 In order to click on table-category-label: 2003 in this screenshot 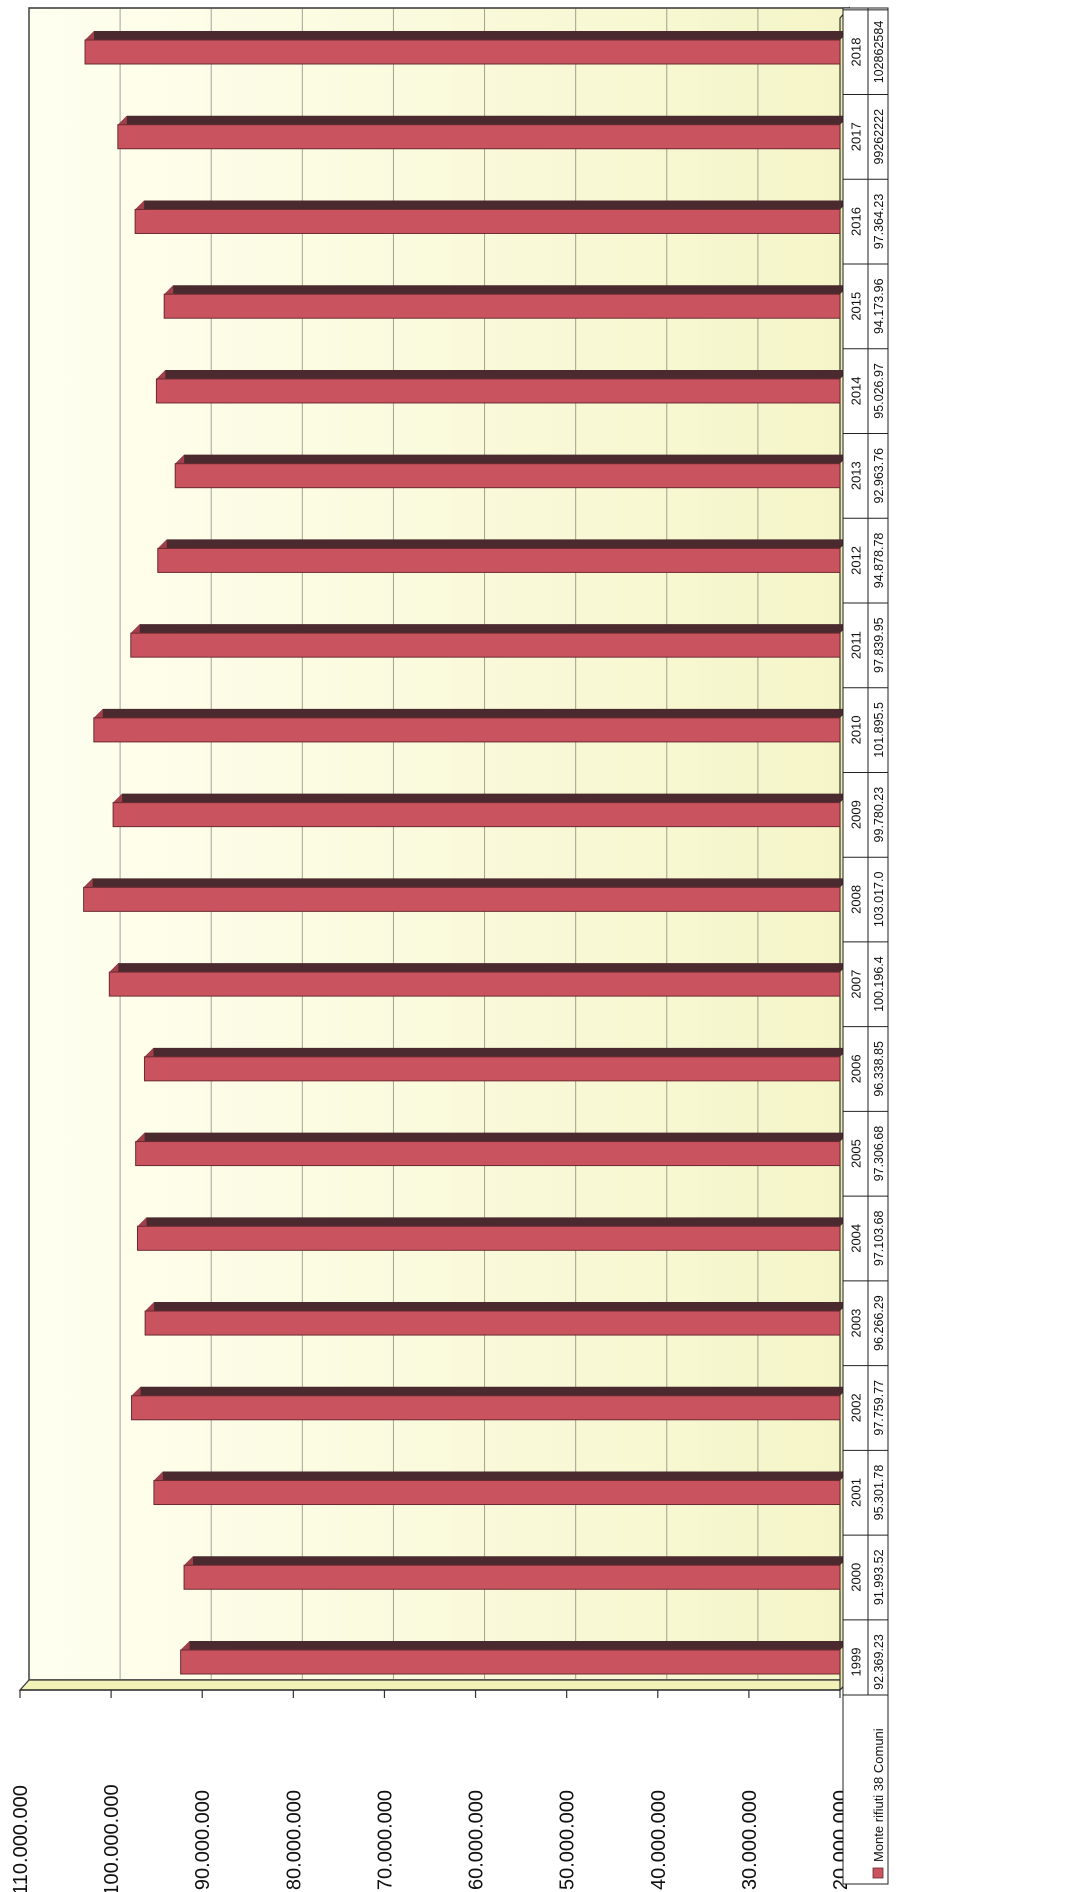, I will do `click(856, 1323)`.